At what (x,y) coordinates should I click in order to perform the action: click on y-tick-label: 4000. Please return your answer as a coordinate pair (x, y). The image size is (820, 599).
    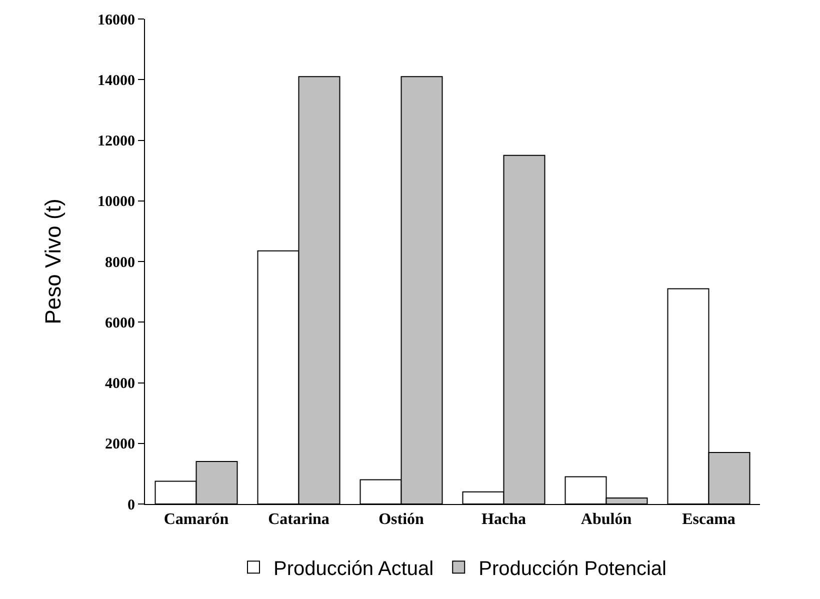
    Looking at the image, I should click on (120, 384).